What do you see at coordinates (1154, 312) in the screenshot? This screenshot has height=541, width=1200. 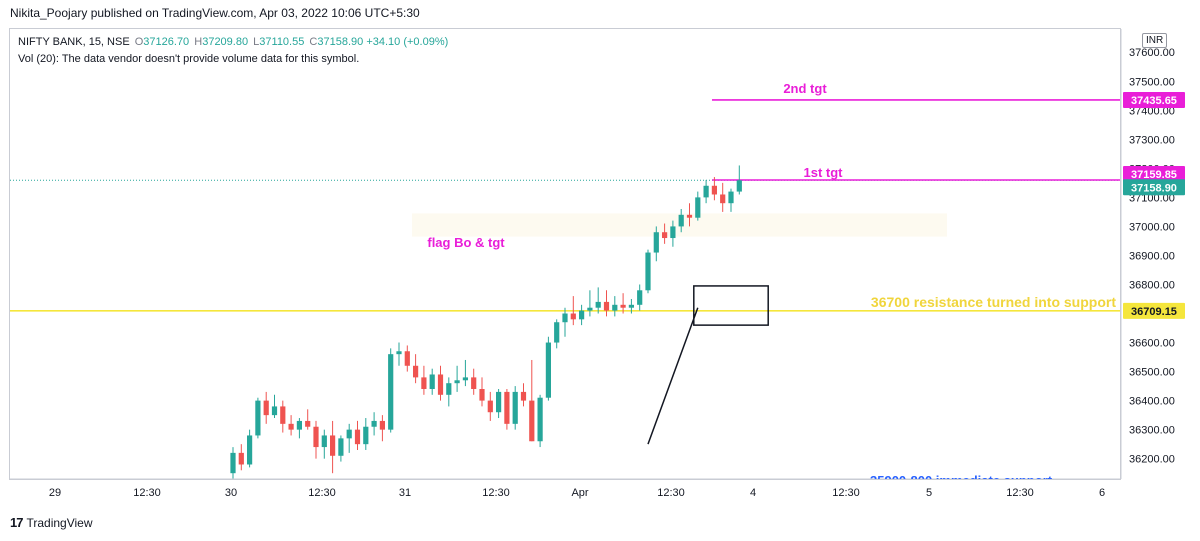 I see `price-label: 36709.15` at bounding box center [1154, 312].